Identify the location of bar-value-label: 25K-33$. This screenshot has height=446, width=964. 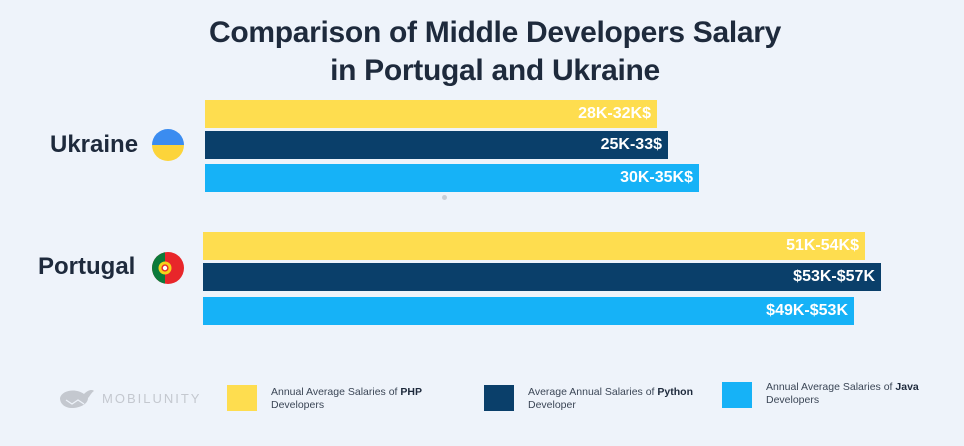
(631, 144).